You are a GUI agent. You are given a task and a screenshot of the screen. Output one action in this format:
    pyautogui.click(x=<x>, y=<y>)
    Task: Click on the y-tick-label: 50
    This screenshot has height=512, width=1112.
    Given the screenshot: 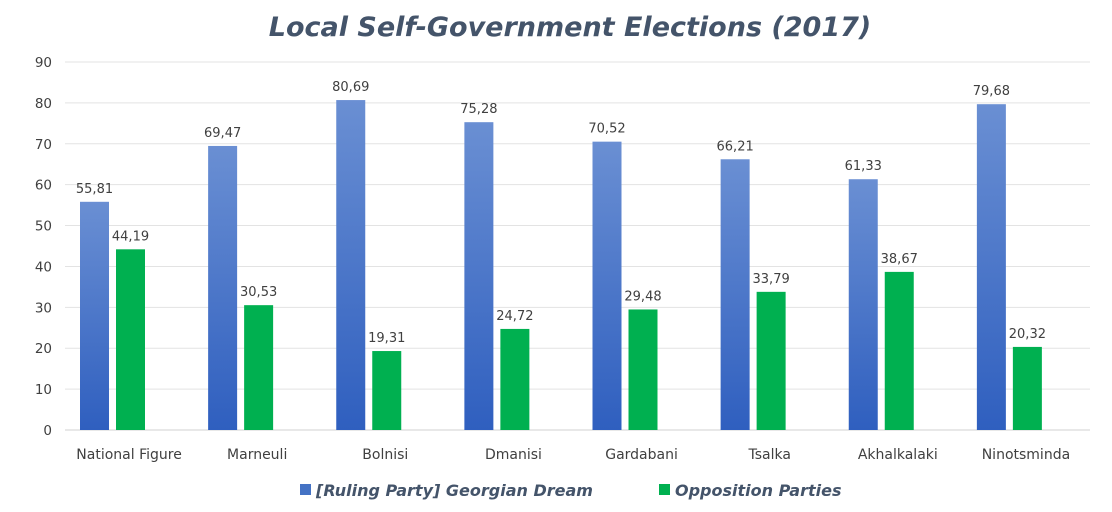 What is the action you would take?
    pyautogui.click(x=43, y=227)
    